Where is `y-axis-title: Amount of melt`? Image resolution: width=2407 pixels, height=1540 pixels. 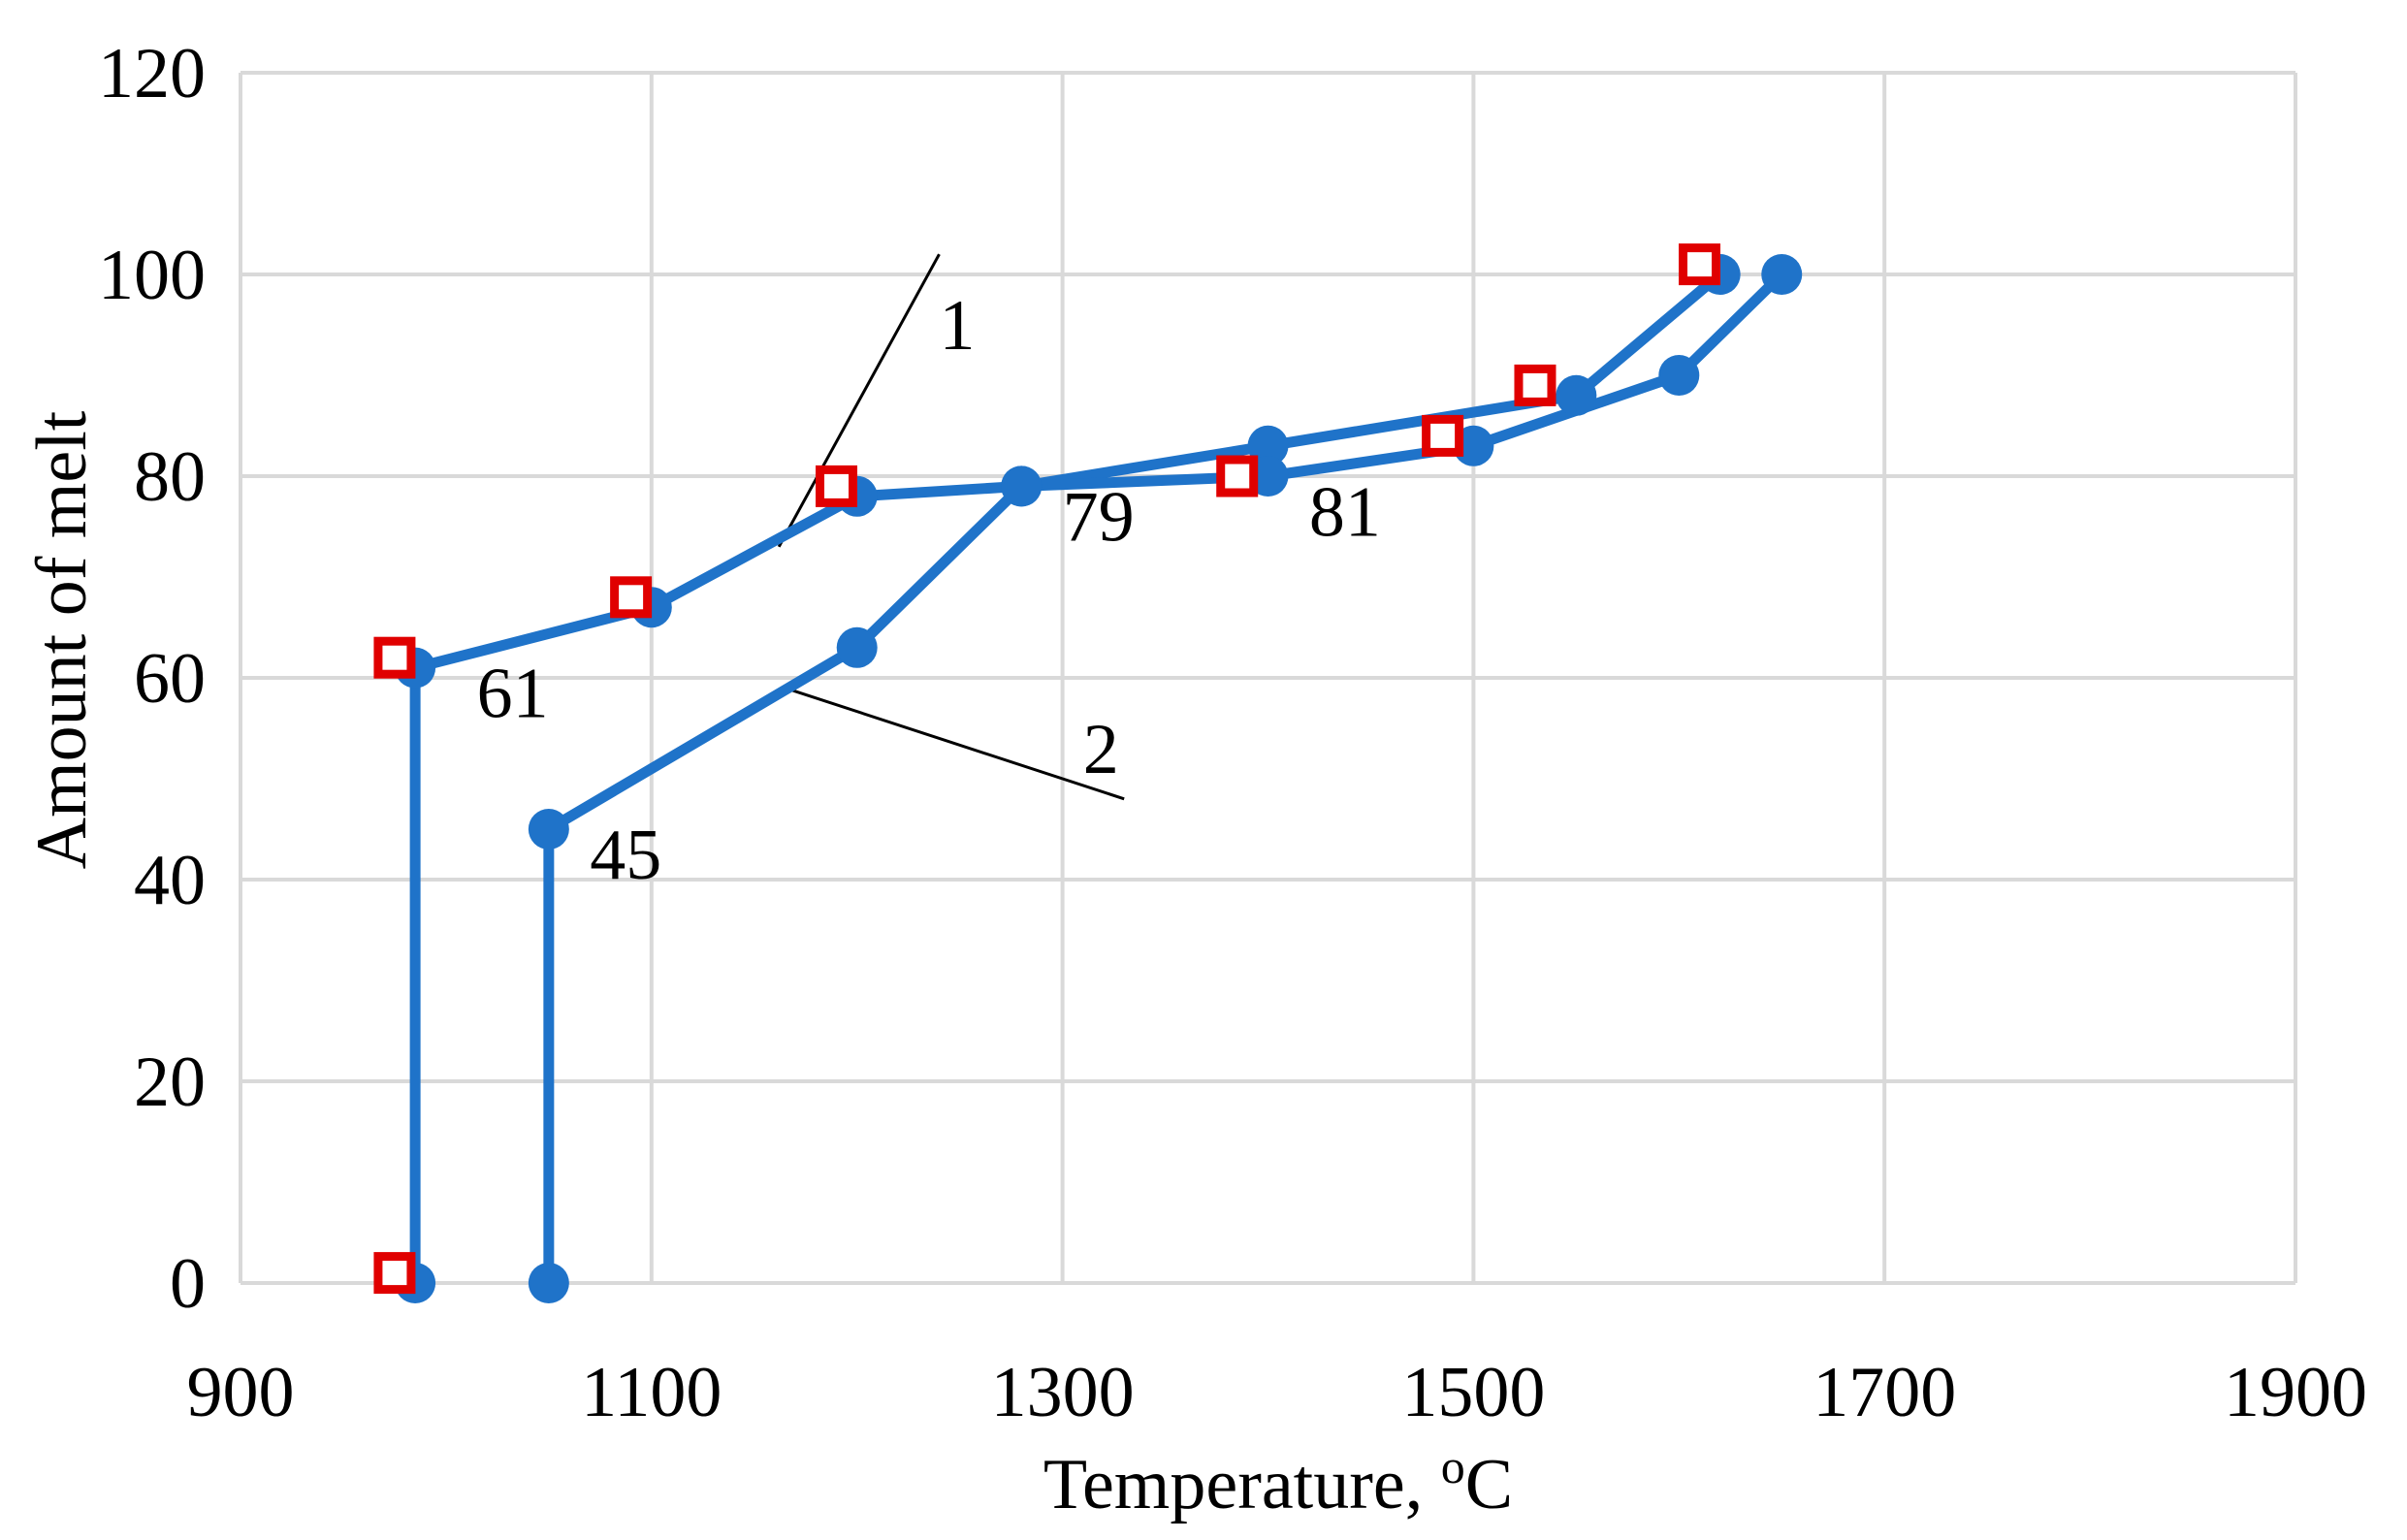
y-axis-title: Amount of melt is located at coordinates (62, 639).